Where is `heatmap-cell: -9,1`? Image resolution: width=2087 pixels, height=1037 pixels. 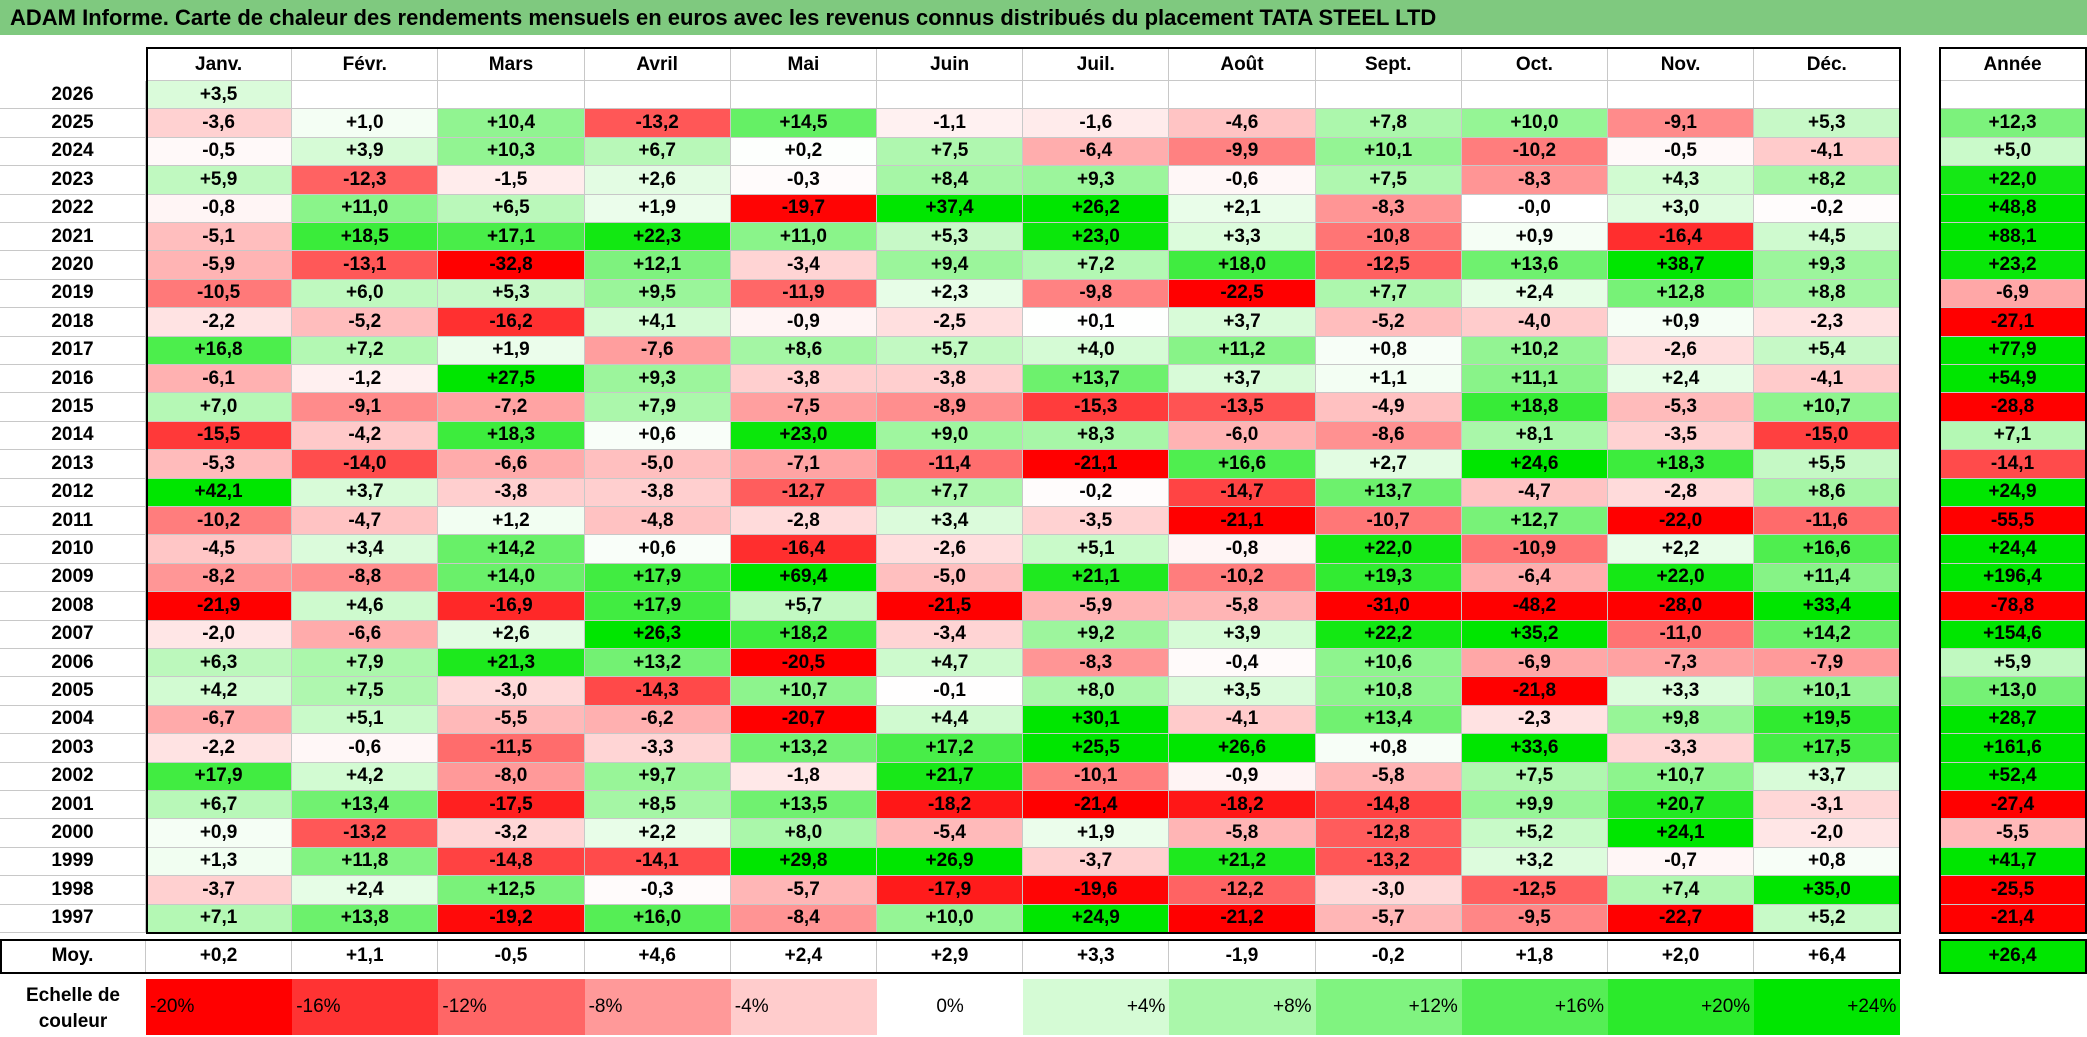
heatmap-cell: -9,1 is located at coordinates (1681, 123).